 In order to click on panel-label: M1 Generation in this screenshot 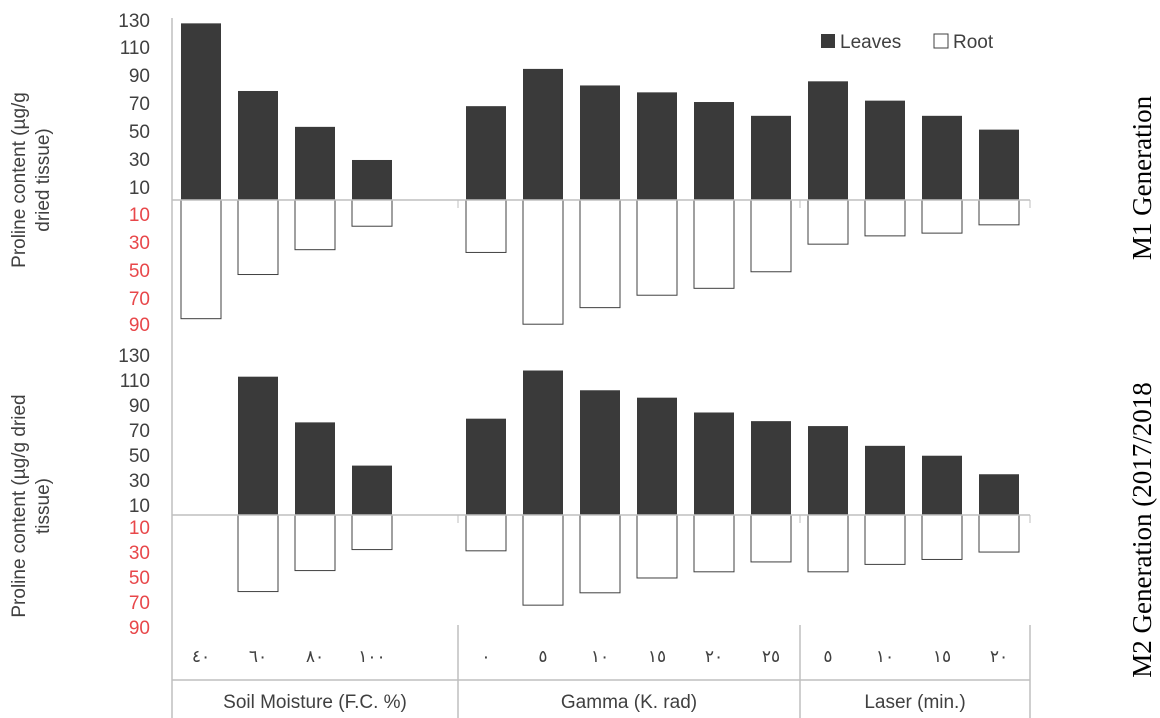, I will do `click(1142, 177)`.